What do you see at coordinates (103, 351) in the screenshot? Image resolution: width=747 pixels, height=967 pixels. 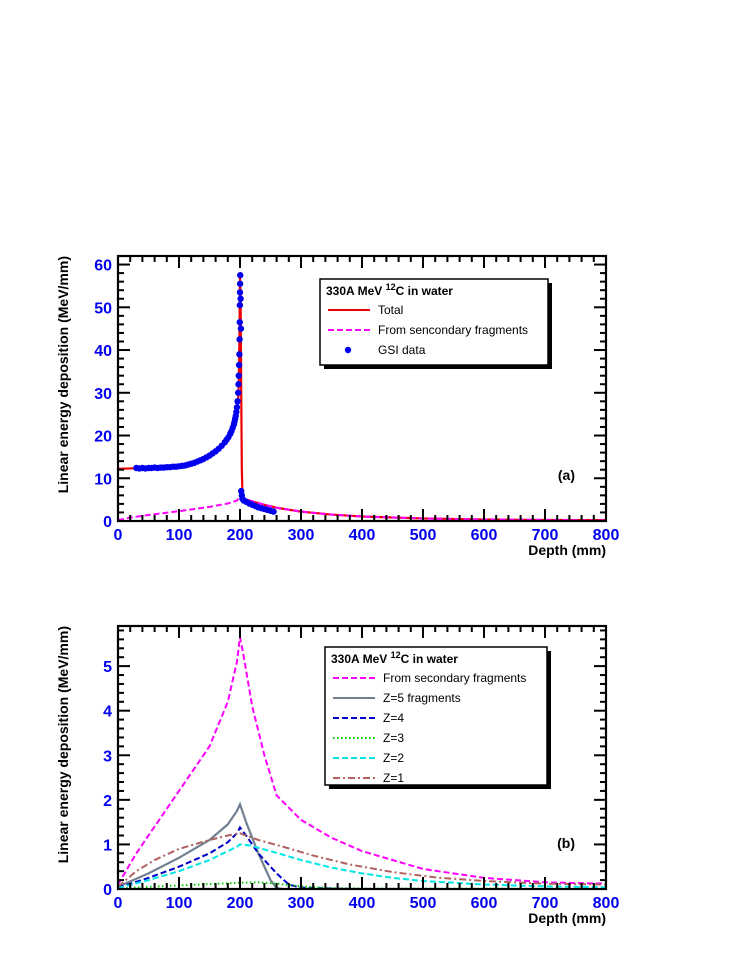 I see `y-tick-label: 40` at bounding box center [103, 351].